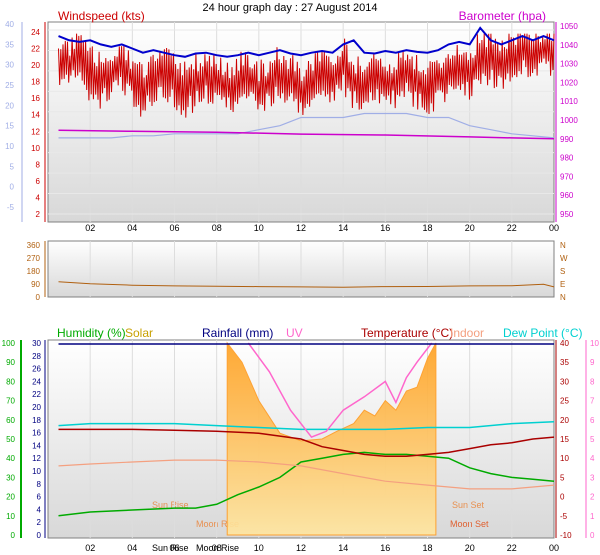  What do you see at coordinates (36, 420) in the screenshot?
I see `rainfall-tick: 18` at bounding box center [36, 420].